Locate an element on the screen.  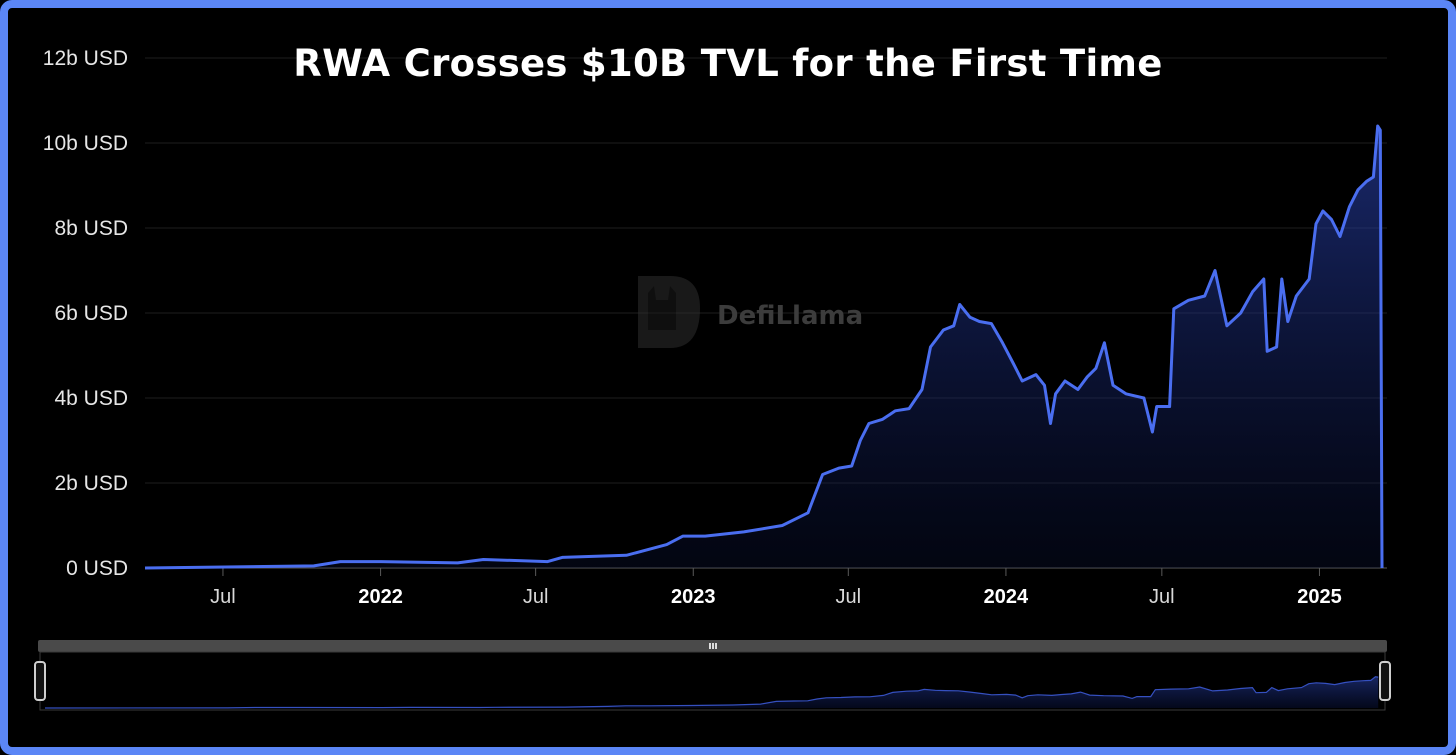
y-tick-label: 12b USD is located at coordinates (85, 58).